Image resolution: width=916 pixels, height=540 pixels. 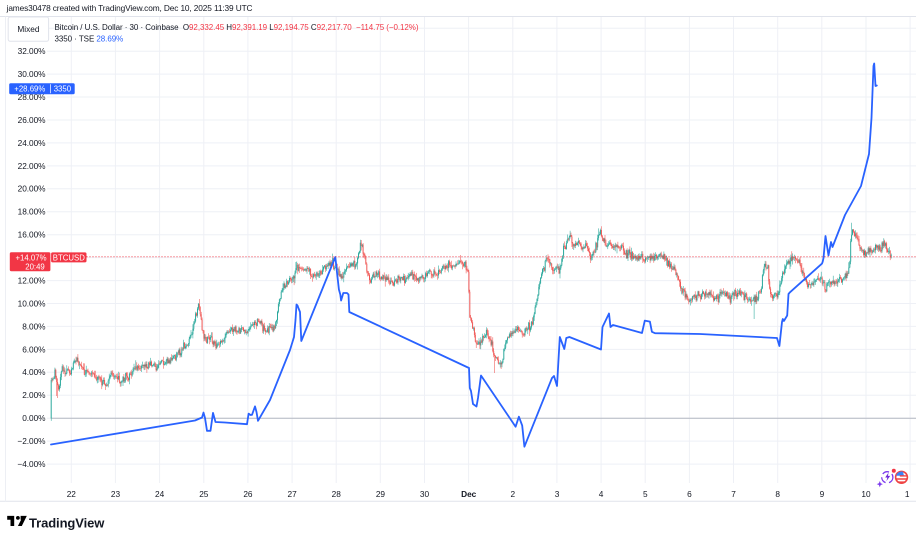 What do you see at coordinates (35, 266) in the screenshot?
I see `svg-text: 20:49` at bounding box center [35, 266].